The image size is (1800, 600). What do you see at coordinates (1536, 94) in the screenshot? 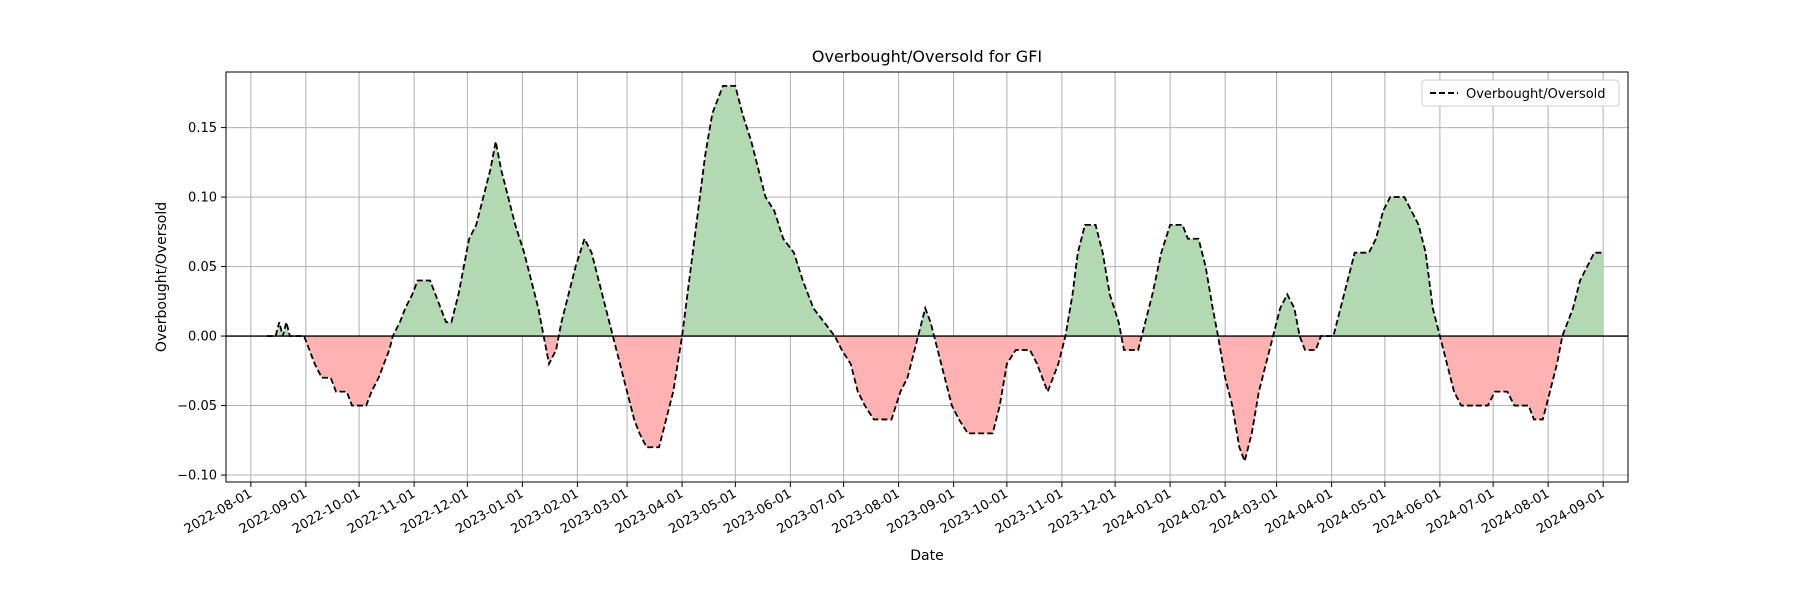
I see `legend-label: Overbought/Oversold` at bounding box center [1536, 94].